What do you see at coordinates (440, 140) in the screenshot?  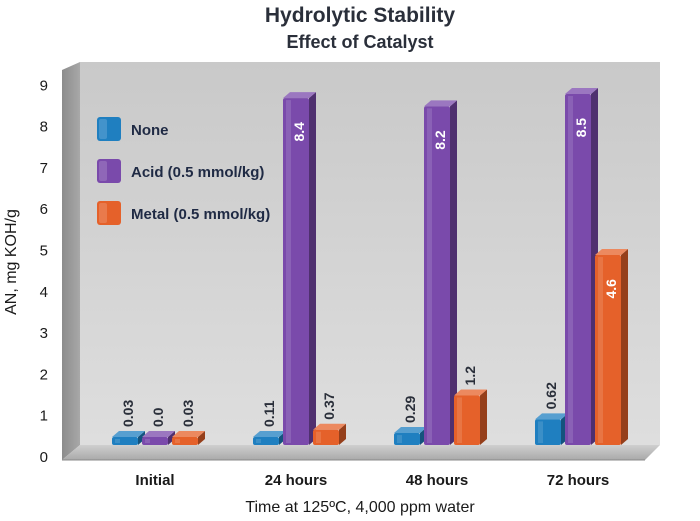 I see `data-label: 8.2` at bounding box center [440, 140].